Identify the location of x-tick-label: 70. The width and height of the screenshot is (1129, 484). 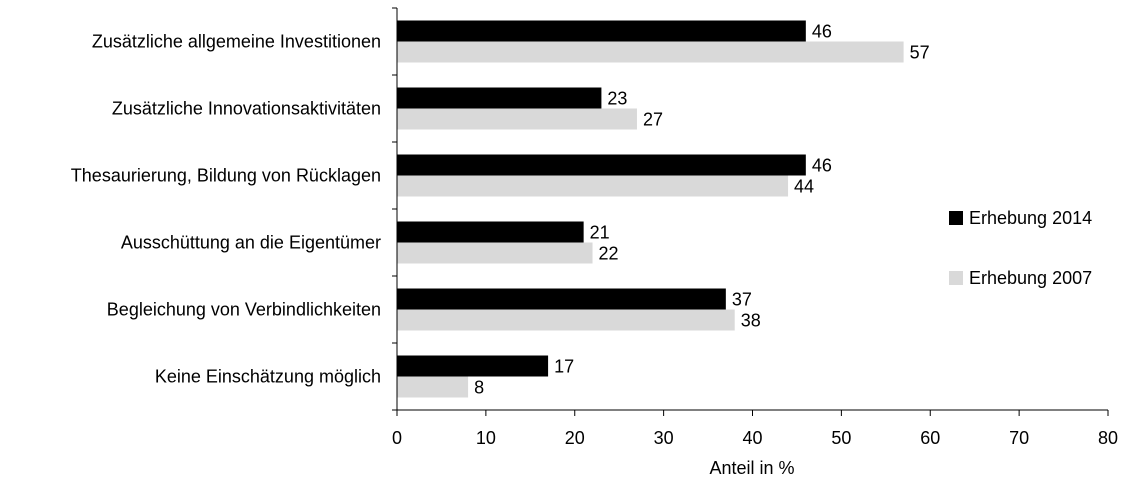
(1019, 438).